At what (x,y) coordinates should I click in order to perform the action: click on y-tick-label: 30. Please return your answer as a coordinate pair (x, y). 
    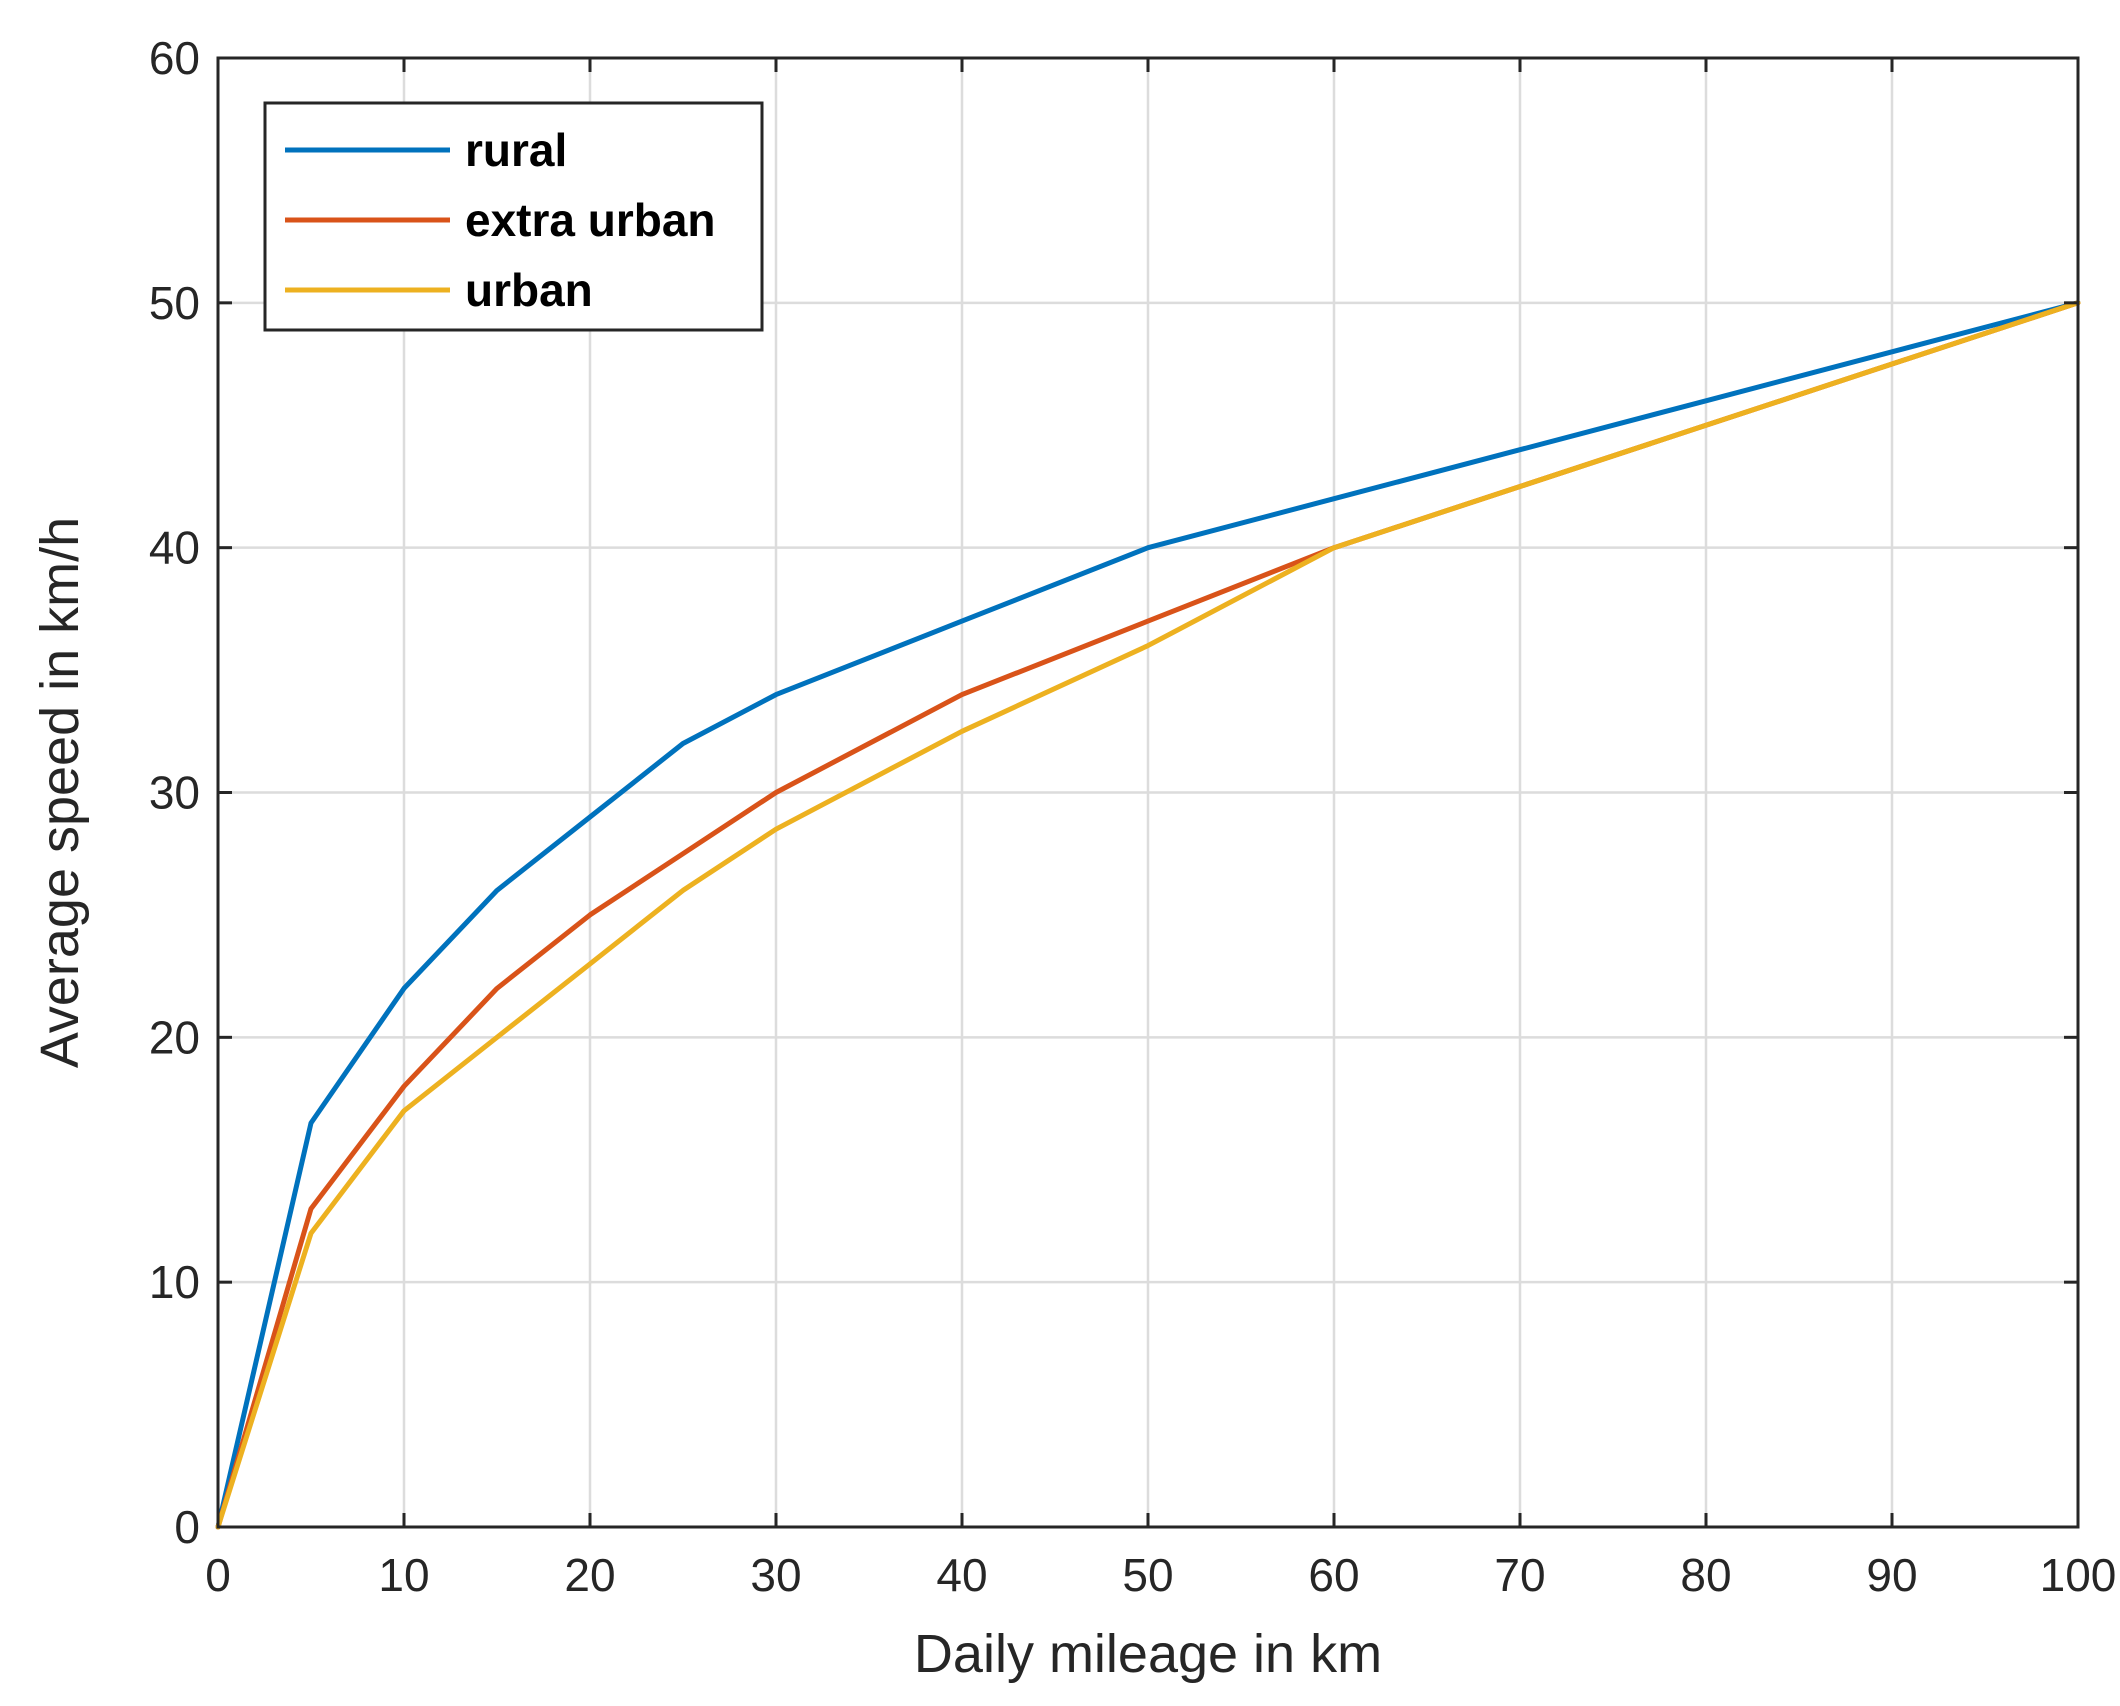
    Looking at the image, I should click on (174, 793).